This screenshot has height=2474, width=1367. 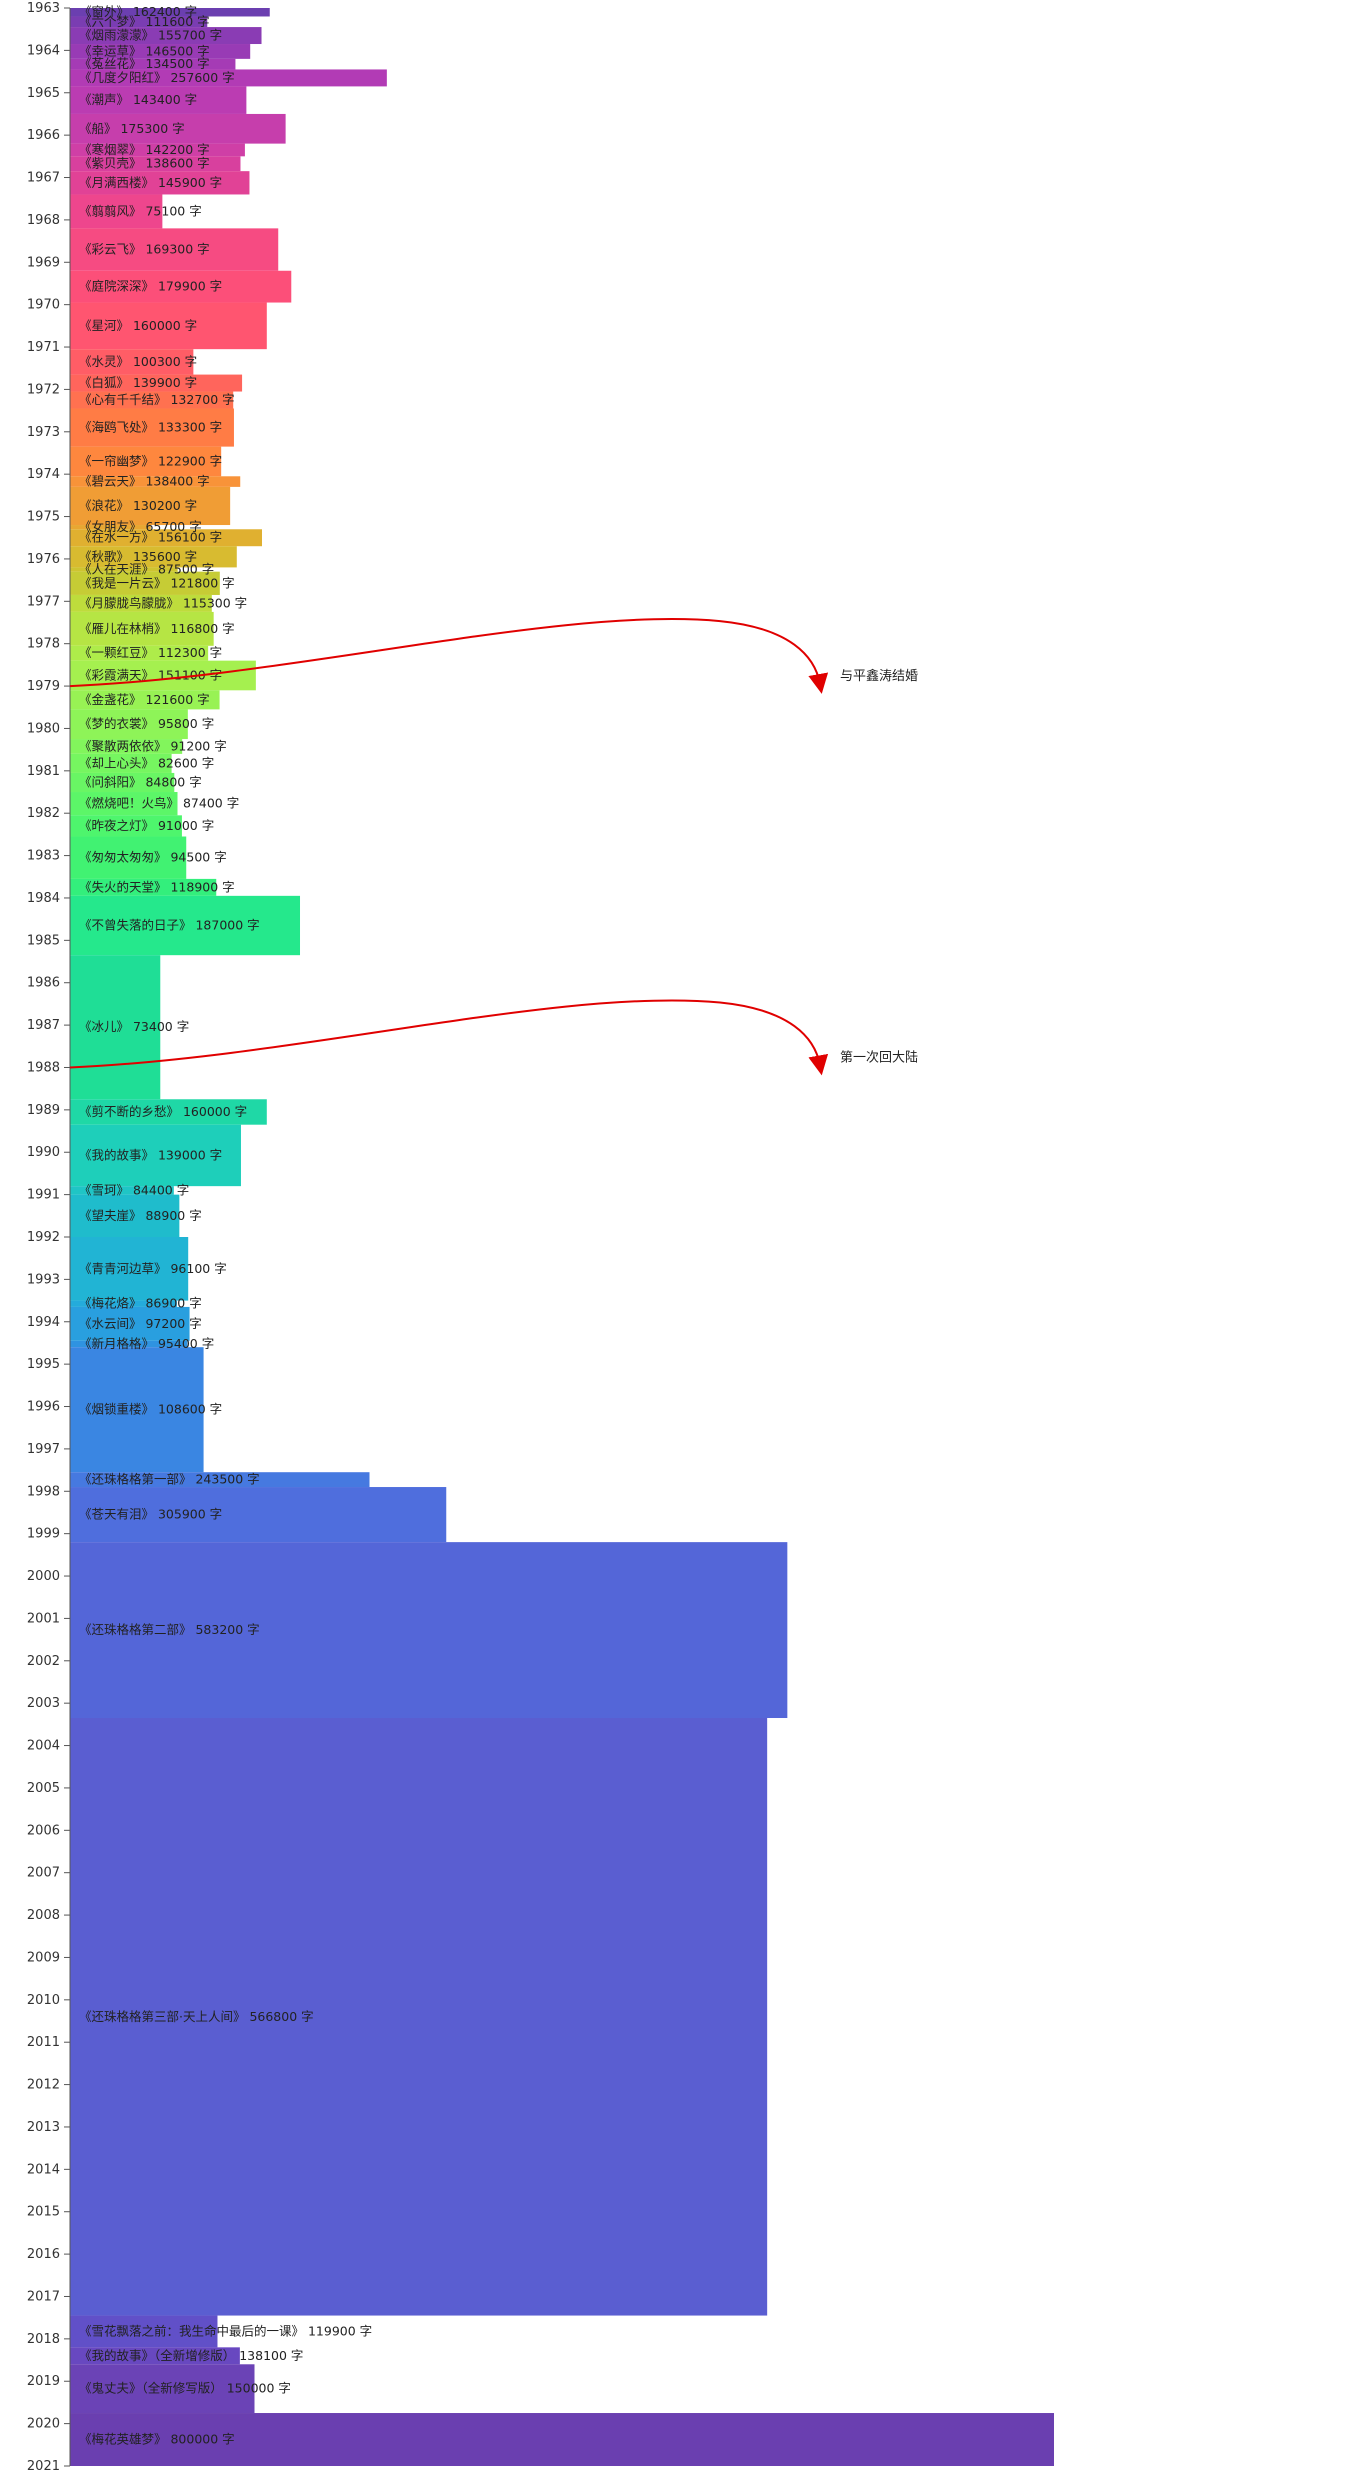 I want to click on bar-label-0: 《窗外》 162400 字, so click(x=138, y=11).